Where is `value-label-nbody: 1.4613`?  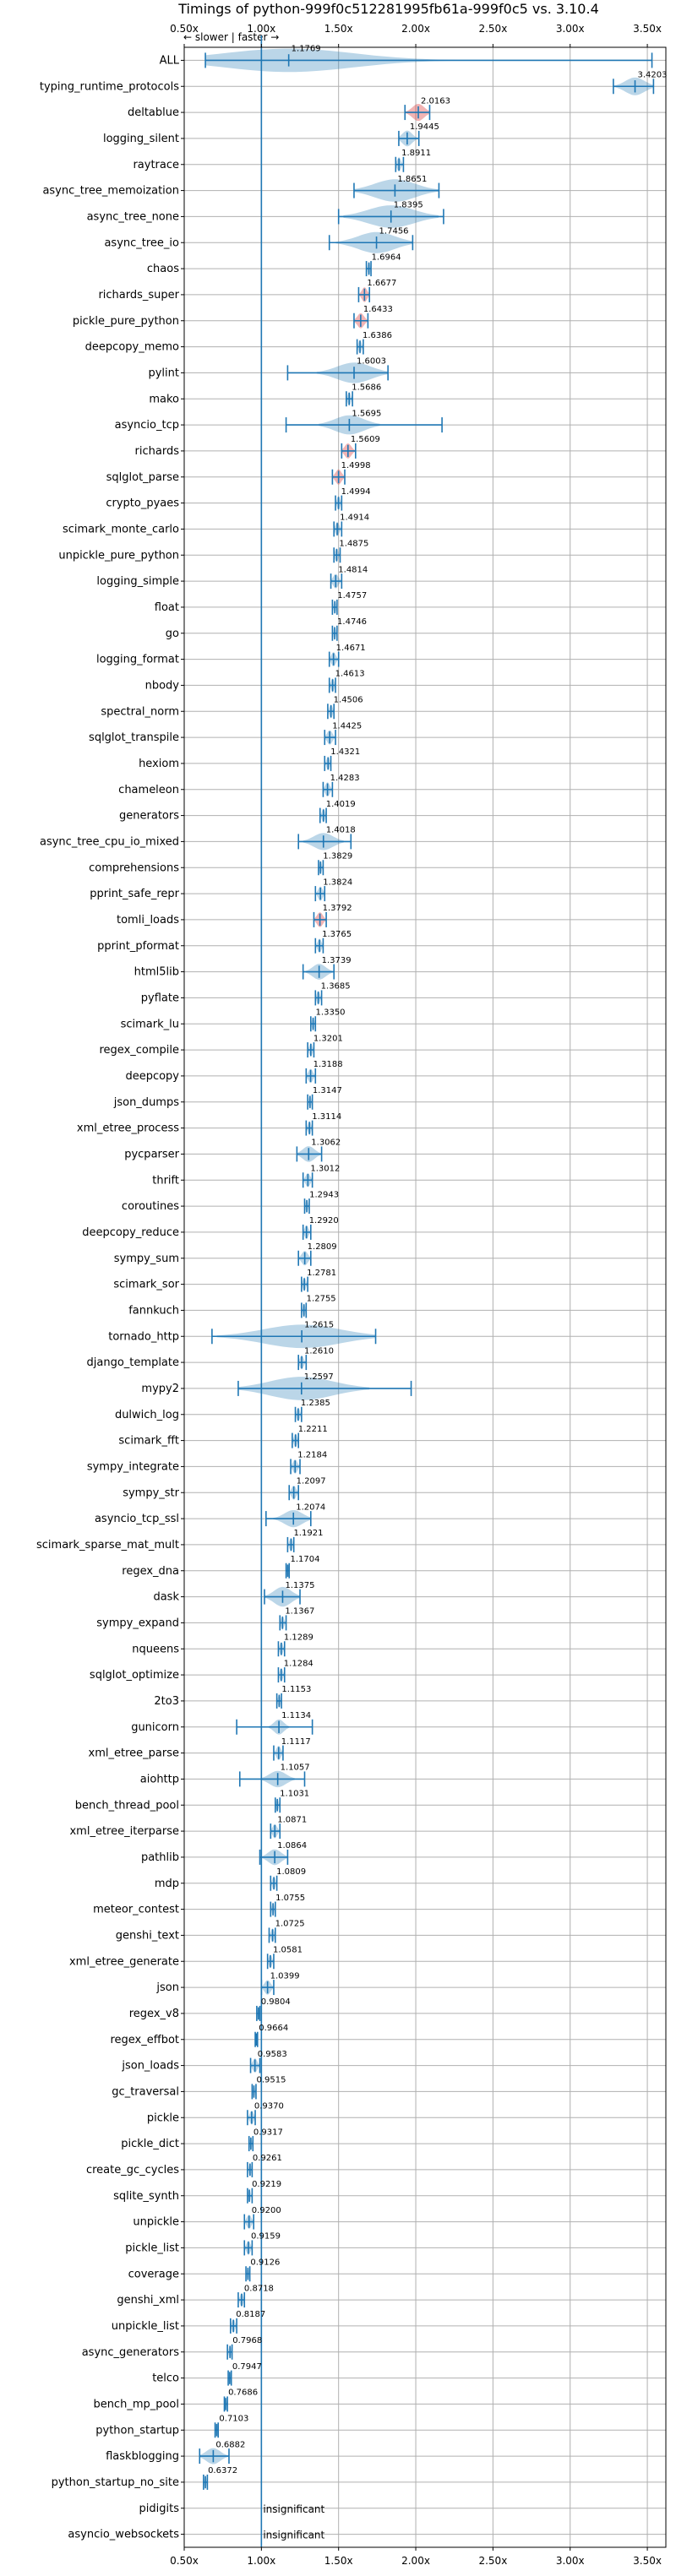 value-label-nbody: 1.4613 is located at coordinates (350, 674).